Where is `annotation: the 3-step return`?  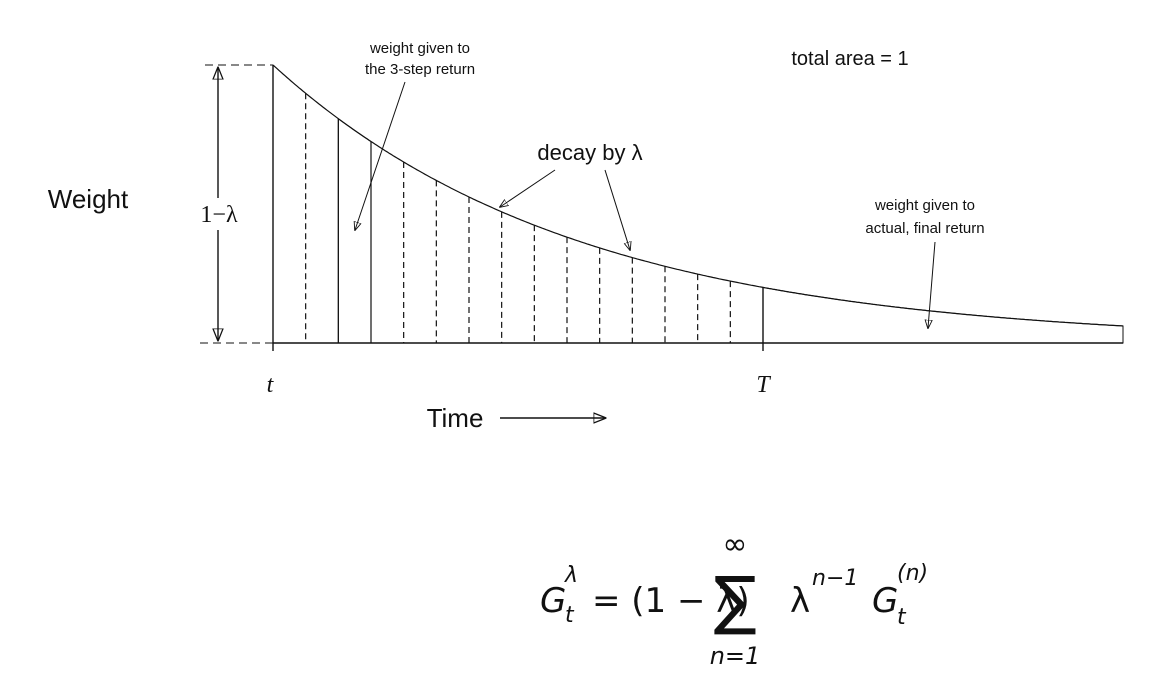
annotation: the 3-step return is located at coordinates (420, 69).